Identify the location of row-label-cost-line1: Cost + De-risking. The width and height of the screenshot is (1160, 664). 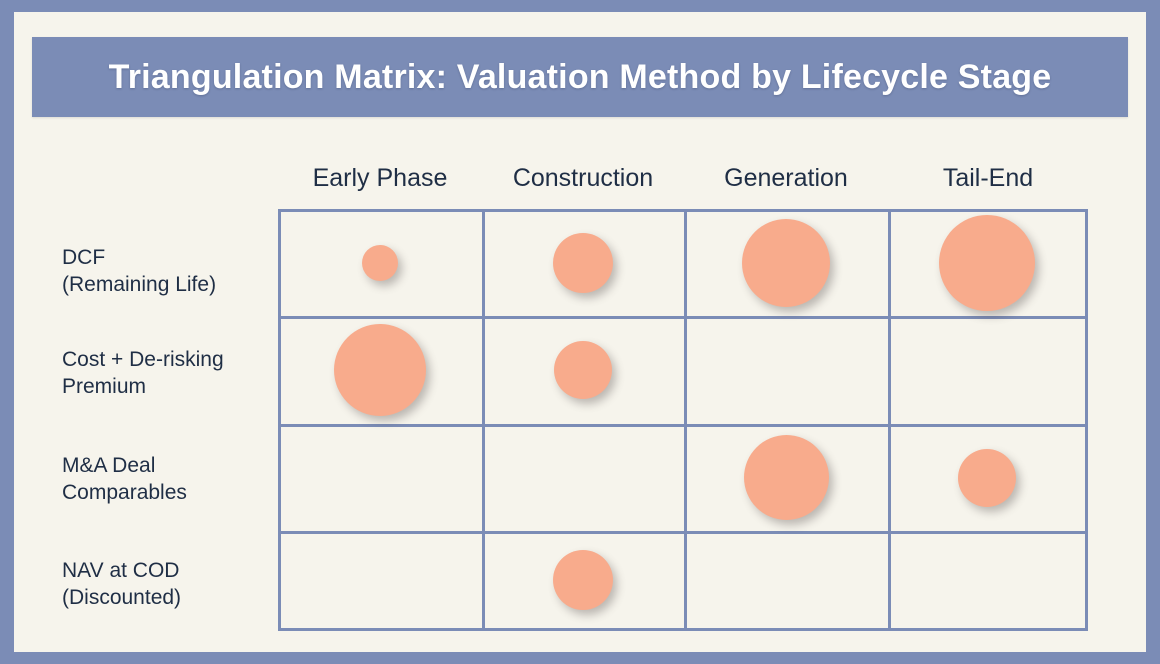
(143, 359).